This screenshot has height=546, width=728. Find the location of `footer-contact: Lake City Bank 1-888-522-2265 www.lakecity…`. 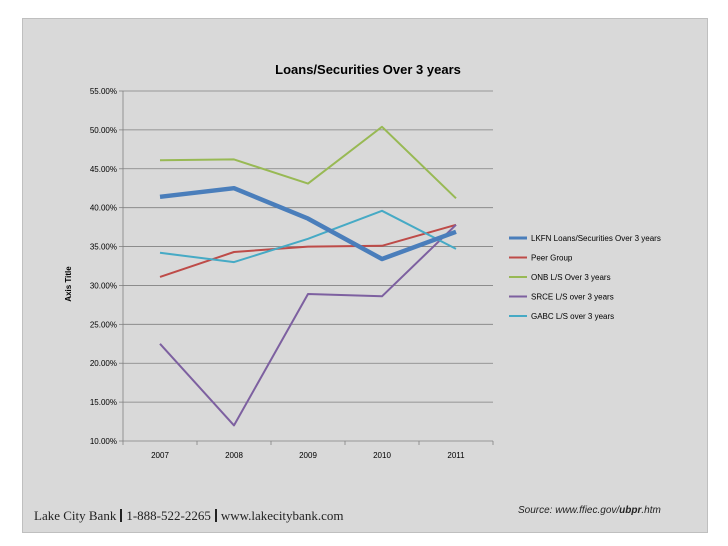

footer-contact: Lake City Bank 1-888-522-2265 www.lakecity… is located at coordinates (188, 516).